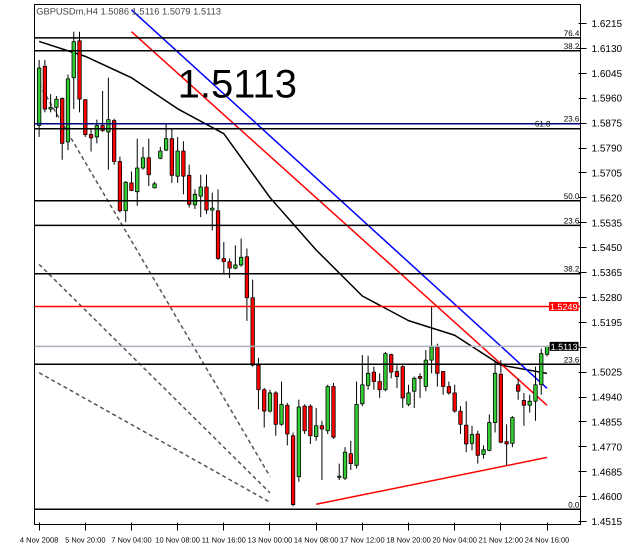  What do you see at coordinates (607, 248) in the screenshot?
I see `y-tick-label: 1.5450` at bounding box center [607, 248].